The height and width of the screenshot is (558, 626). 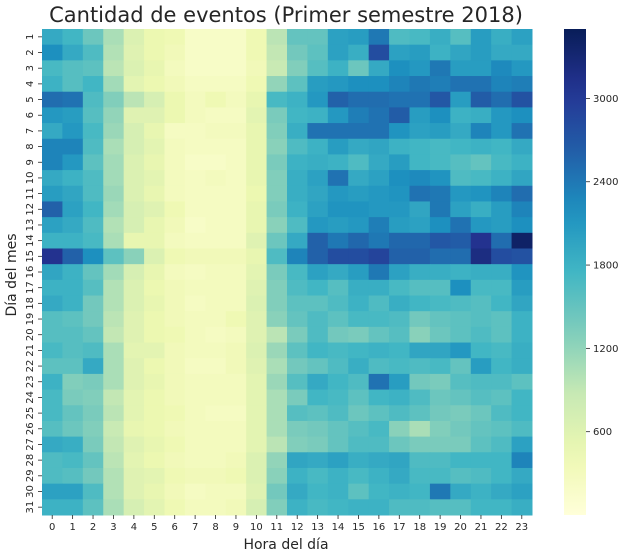 I want to click on y-tick-label: 29, so click(x=30, y=475).